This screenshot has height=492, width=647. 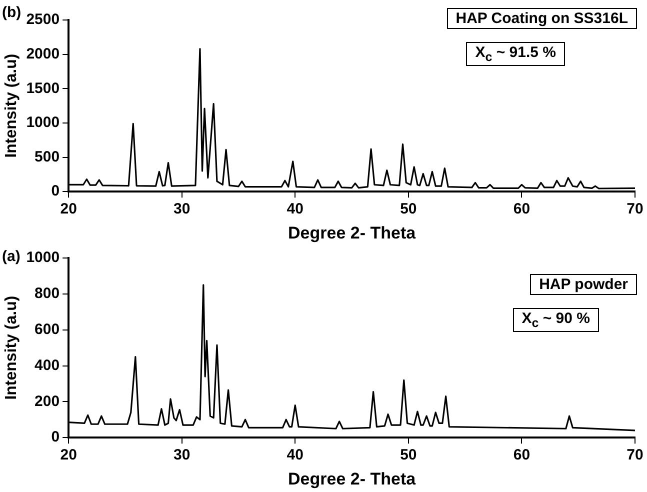 What do you see at coordinates (47, 365) in the screenshot?
I see `y-tick-label: 400` at bounding box center [47, 365].